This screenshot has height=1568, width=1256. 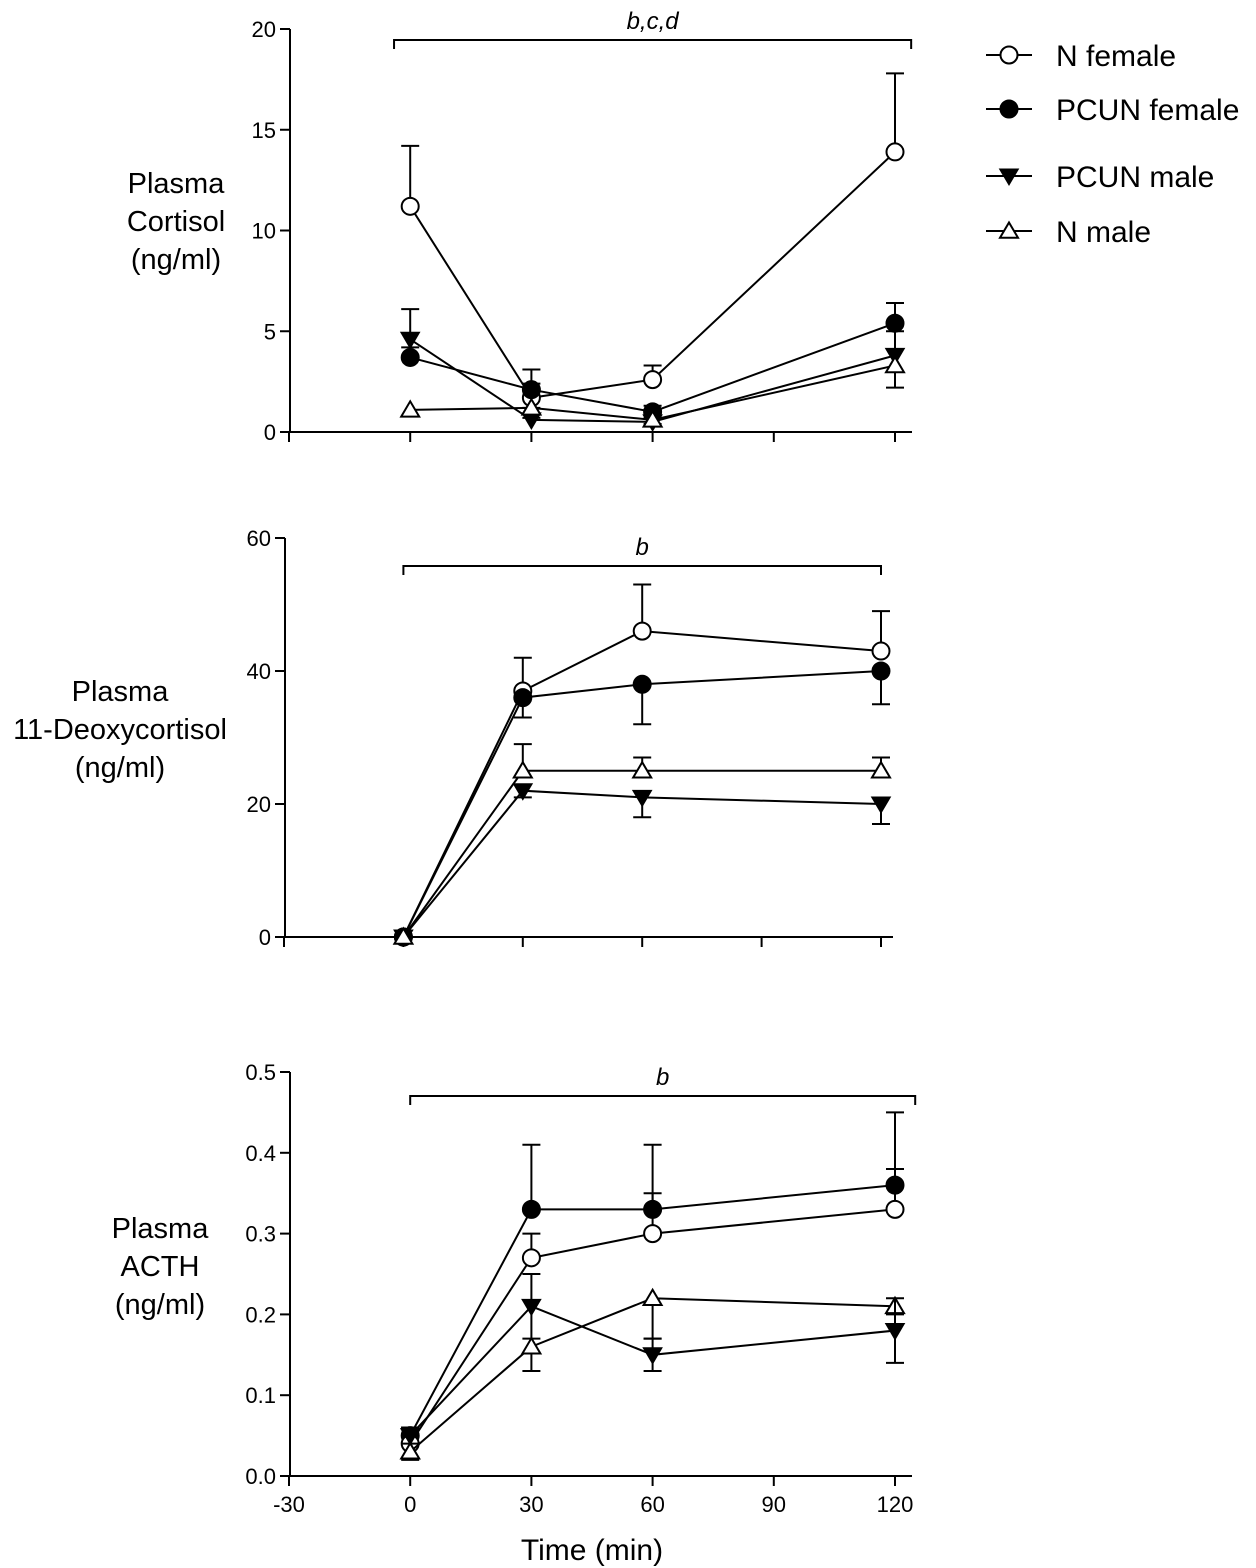 What do you see at coordinates (1009, 177) in the screenshot?
I see `filled-down-triangle-icon` at bounding box center [1009, 177].